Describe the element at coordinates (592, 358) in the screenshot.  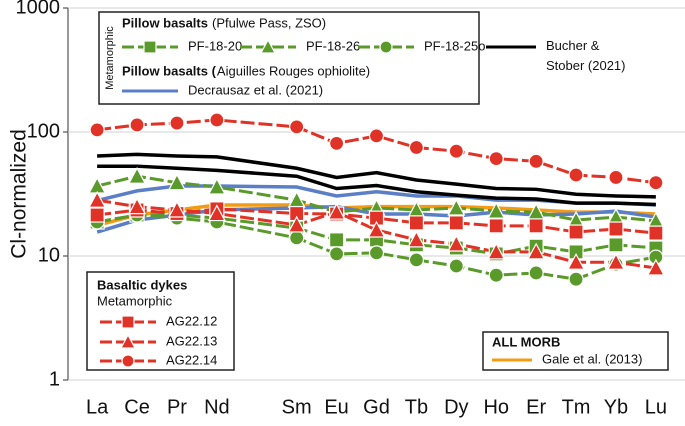
I see `legend-label: Gale et al. (2013)` at that location.